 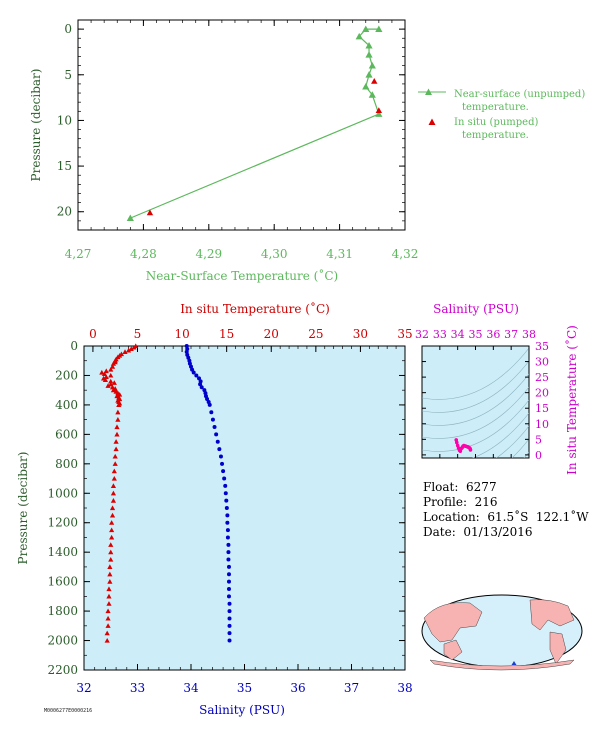 What do you see at coordinates (62, 582) in the screenshot?
I see `main-y-tick-label: 1600` at bounding box center [62, 582].